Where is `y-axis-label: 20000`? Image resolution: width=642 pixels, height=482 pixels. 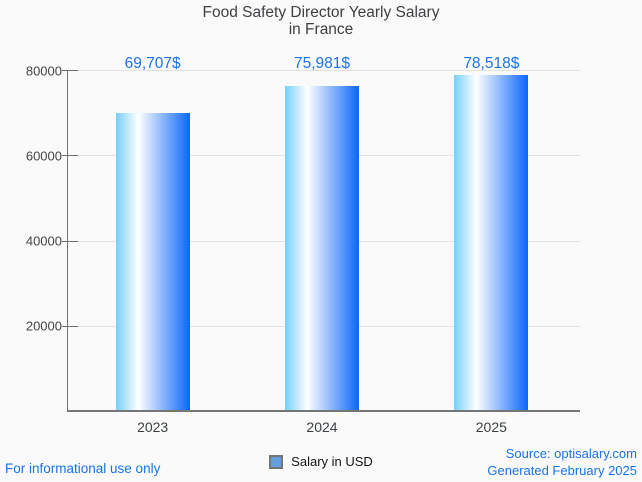 y-axis-label: 20000 is located at coordinates (43, 326).